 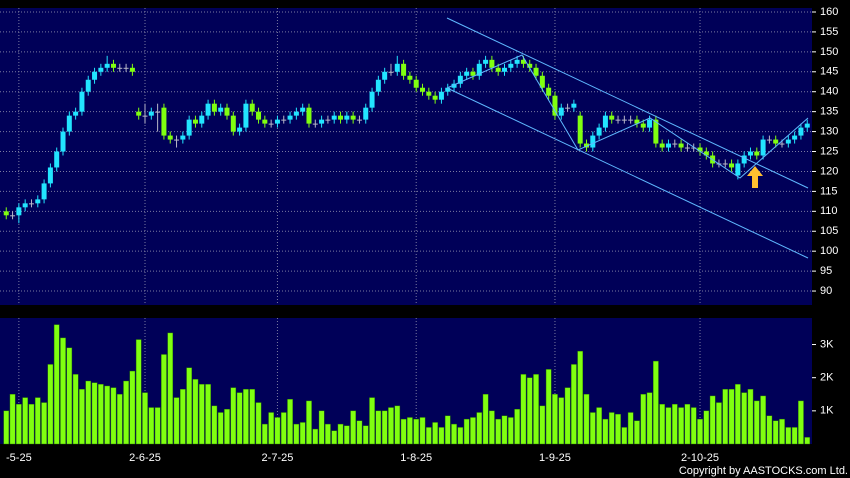 I want to click on arrow-icon, so click(x=755, y=177).